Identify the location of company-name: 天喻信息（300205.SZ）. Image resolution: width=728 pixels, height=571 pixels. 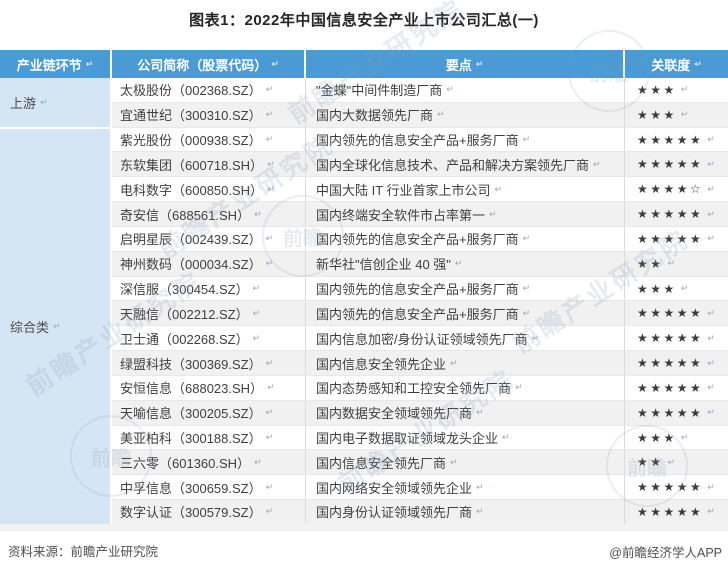
(191, 414).